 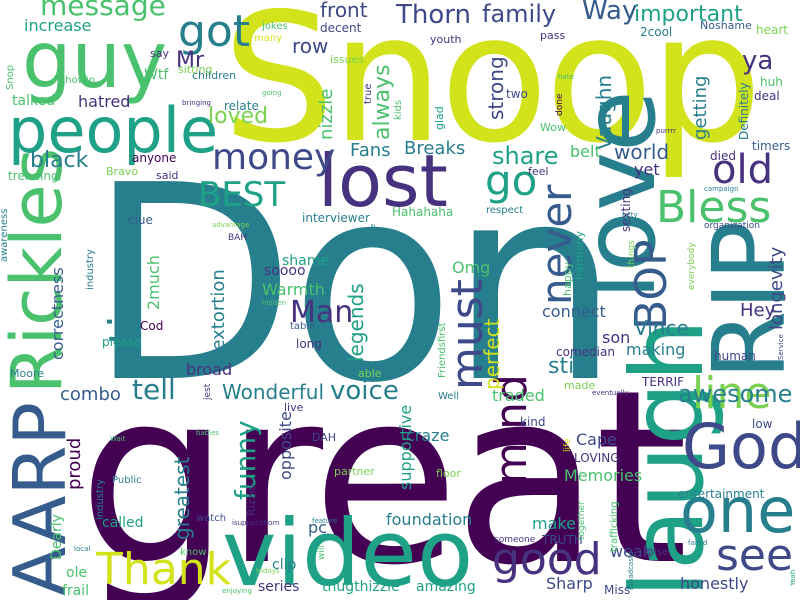 What do you see at coordinates (567, 366) in the screenshot?
I see `word-still: still` at bounding box center [567, 366].